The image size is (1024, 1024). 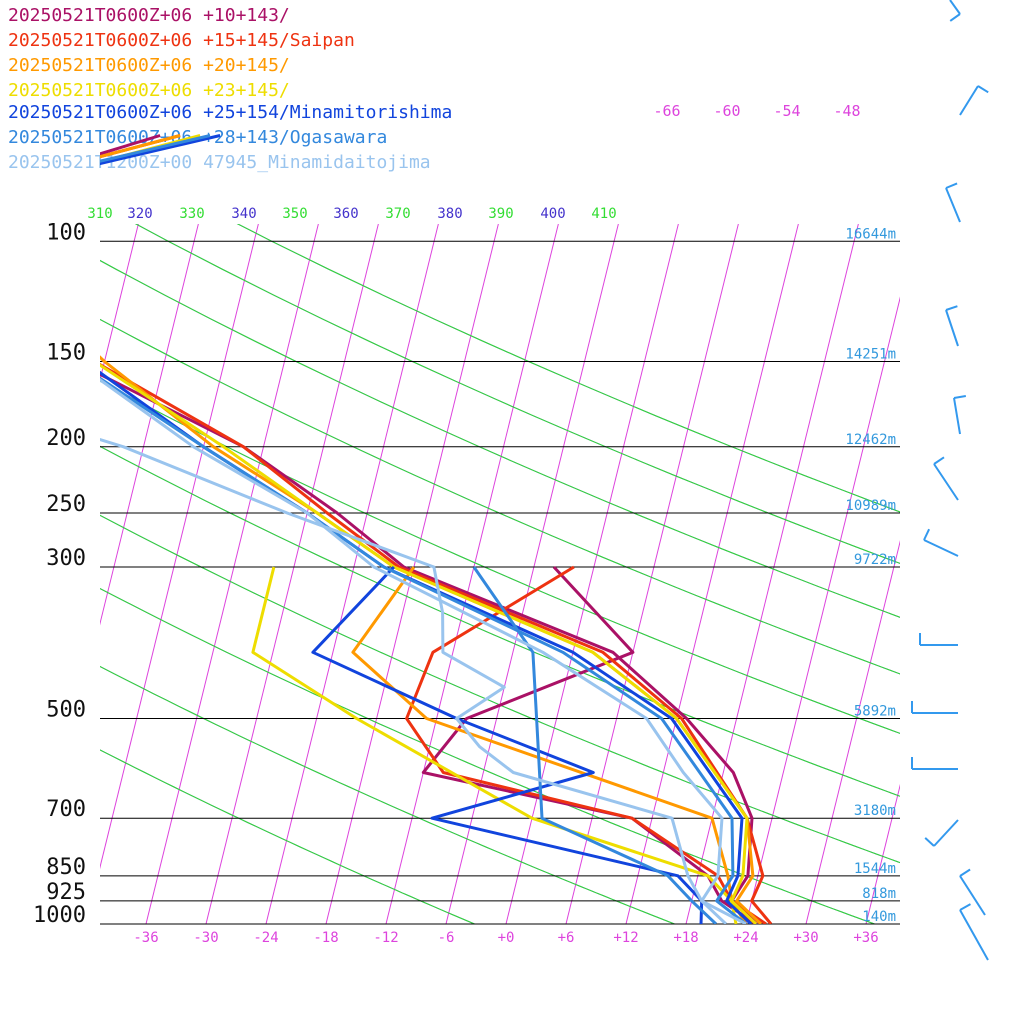 What do you see at coordinates (66, 709) in the screenshot?
I see `pressure-tick-label: 500` at bounding box center [66, 709].